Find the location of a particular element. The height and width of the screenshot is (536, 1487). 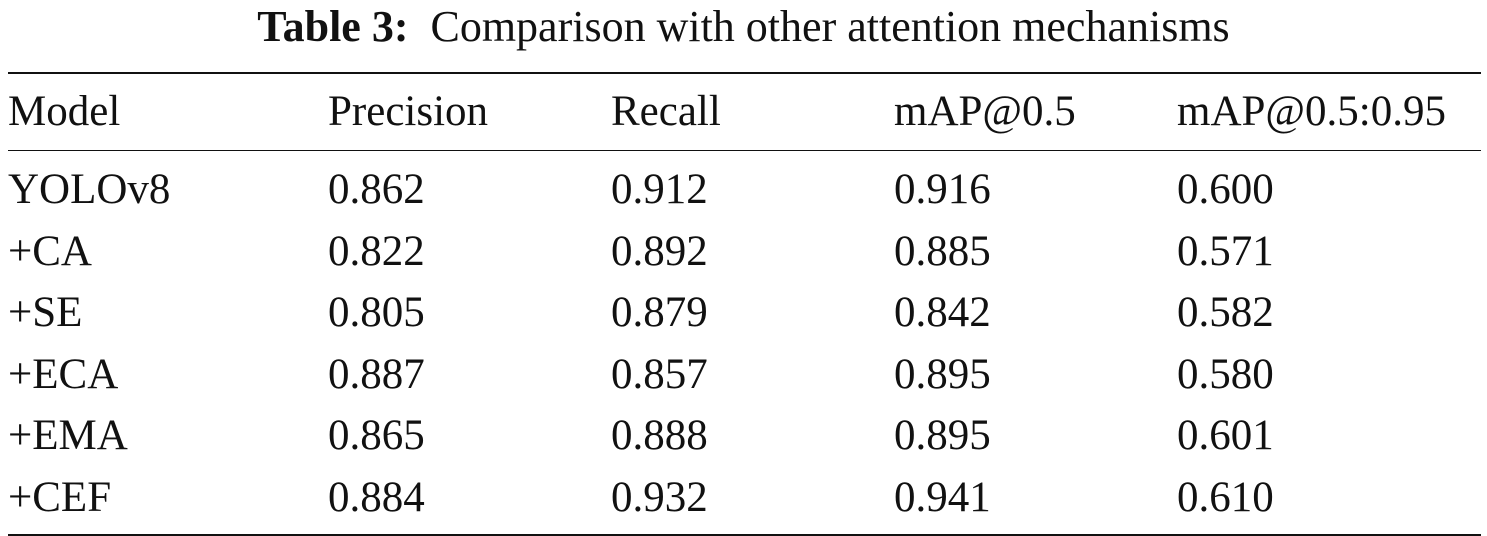

cell-recall: 0.857 is located at coordinates (659, 374).